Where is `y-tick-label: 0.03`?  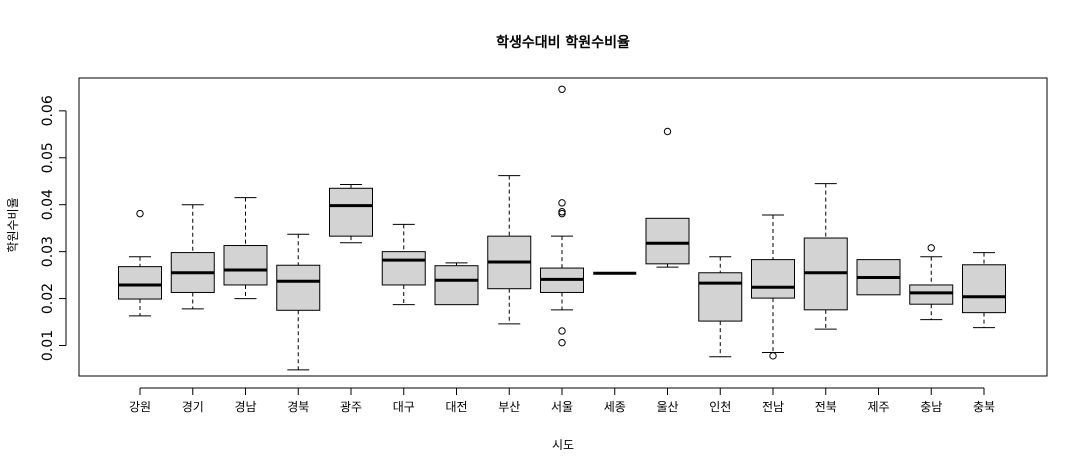 y-tick-label: 0.03 is located at coordinates (48, 251).